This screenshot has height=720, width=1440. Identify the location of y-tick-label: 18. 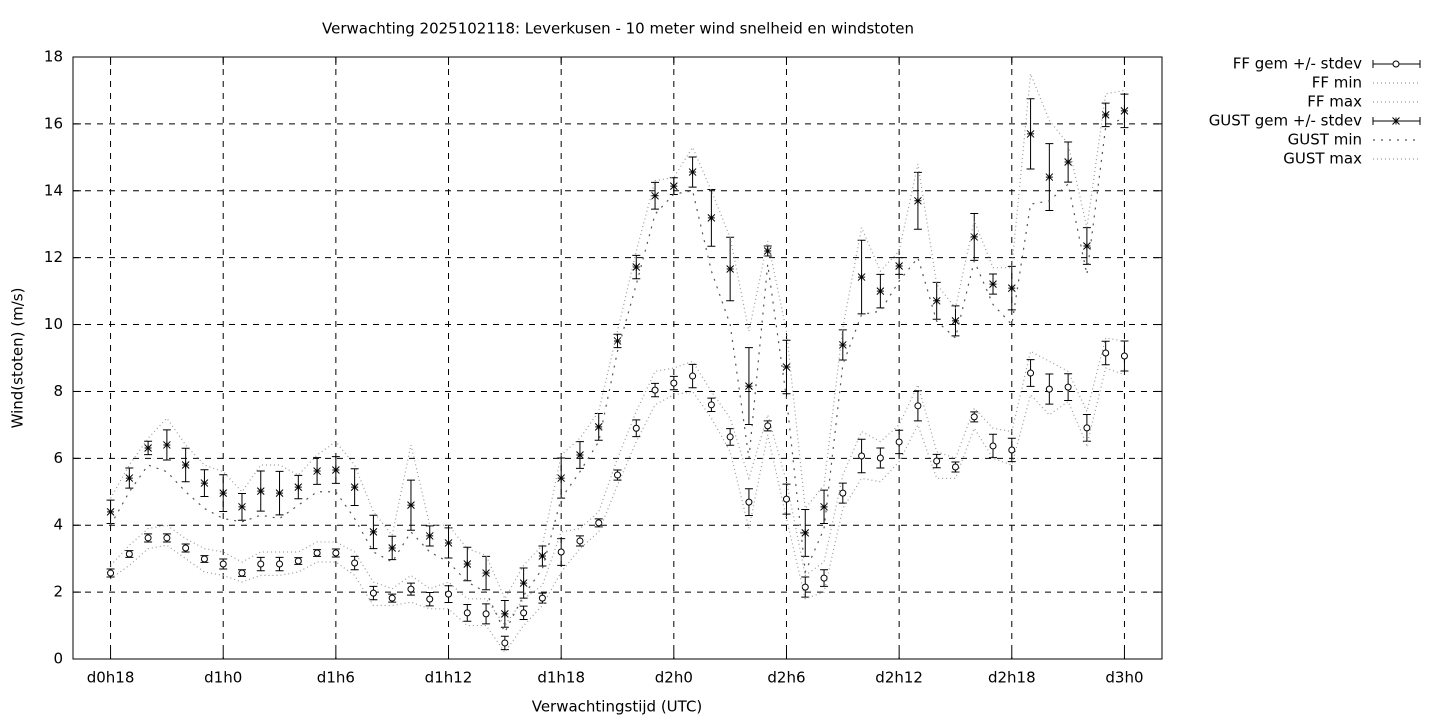
(53, 57).